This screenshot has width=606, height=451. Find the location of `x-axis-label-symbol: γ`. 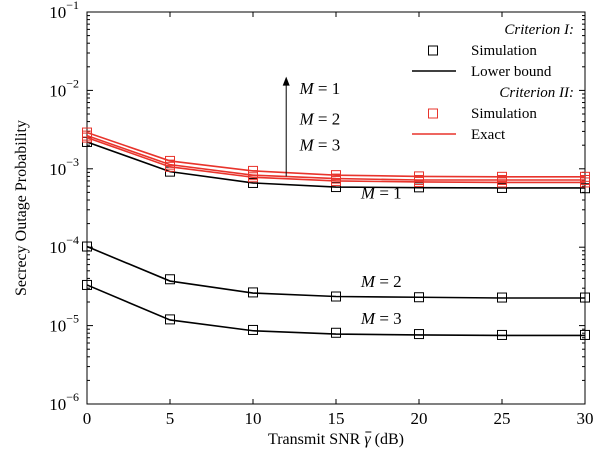

x-axis-label-symbol: γ is located at coordinates (367, 439).